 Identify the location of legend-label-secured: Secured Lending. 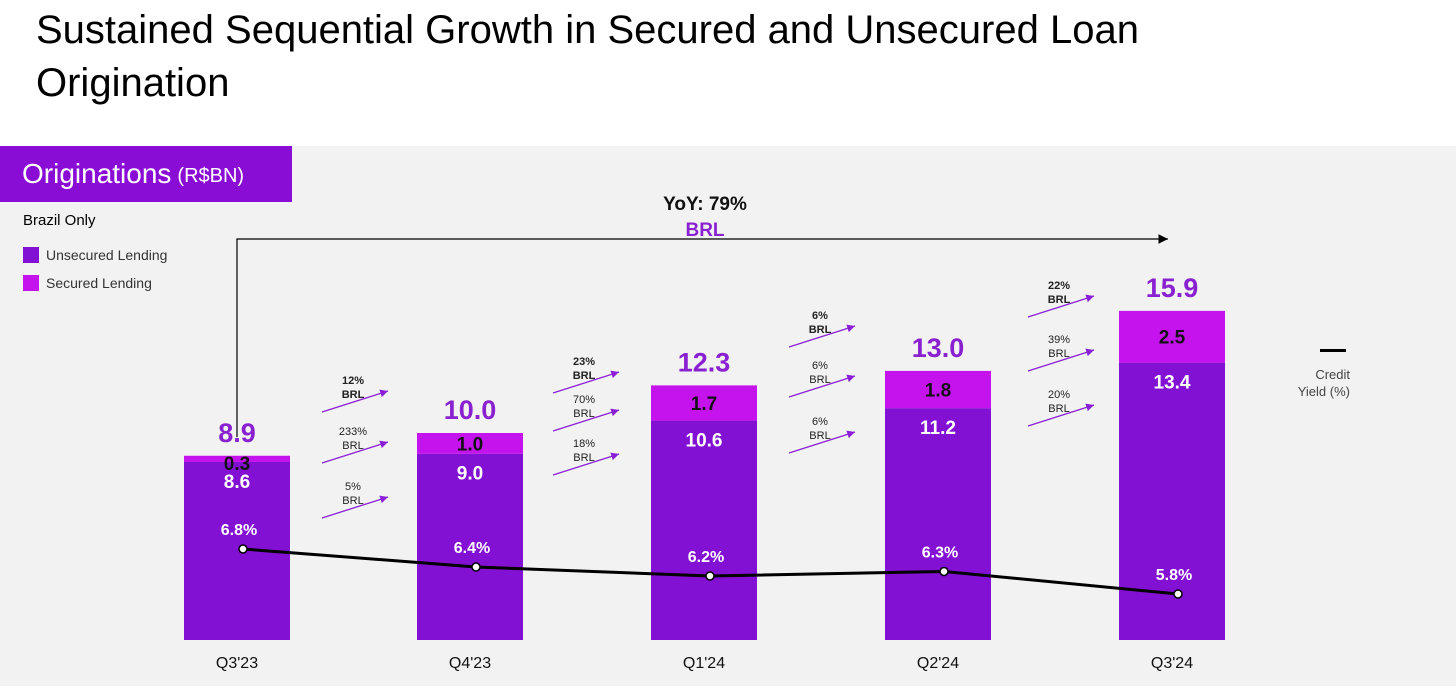
(99, 283).